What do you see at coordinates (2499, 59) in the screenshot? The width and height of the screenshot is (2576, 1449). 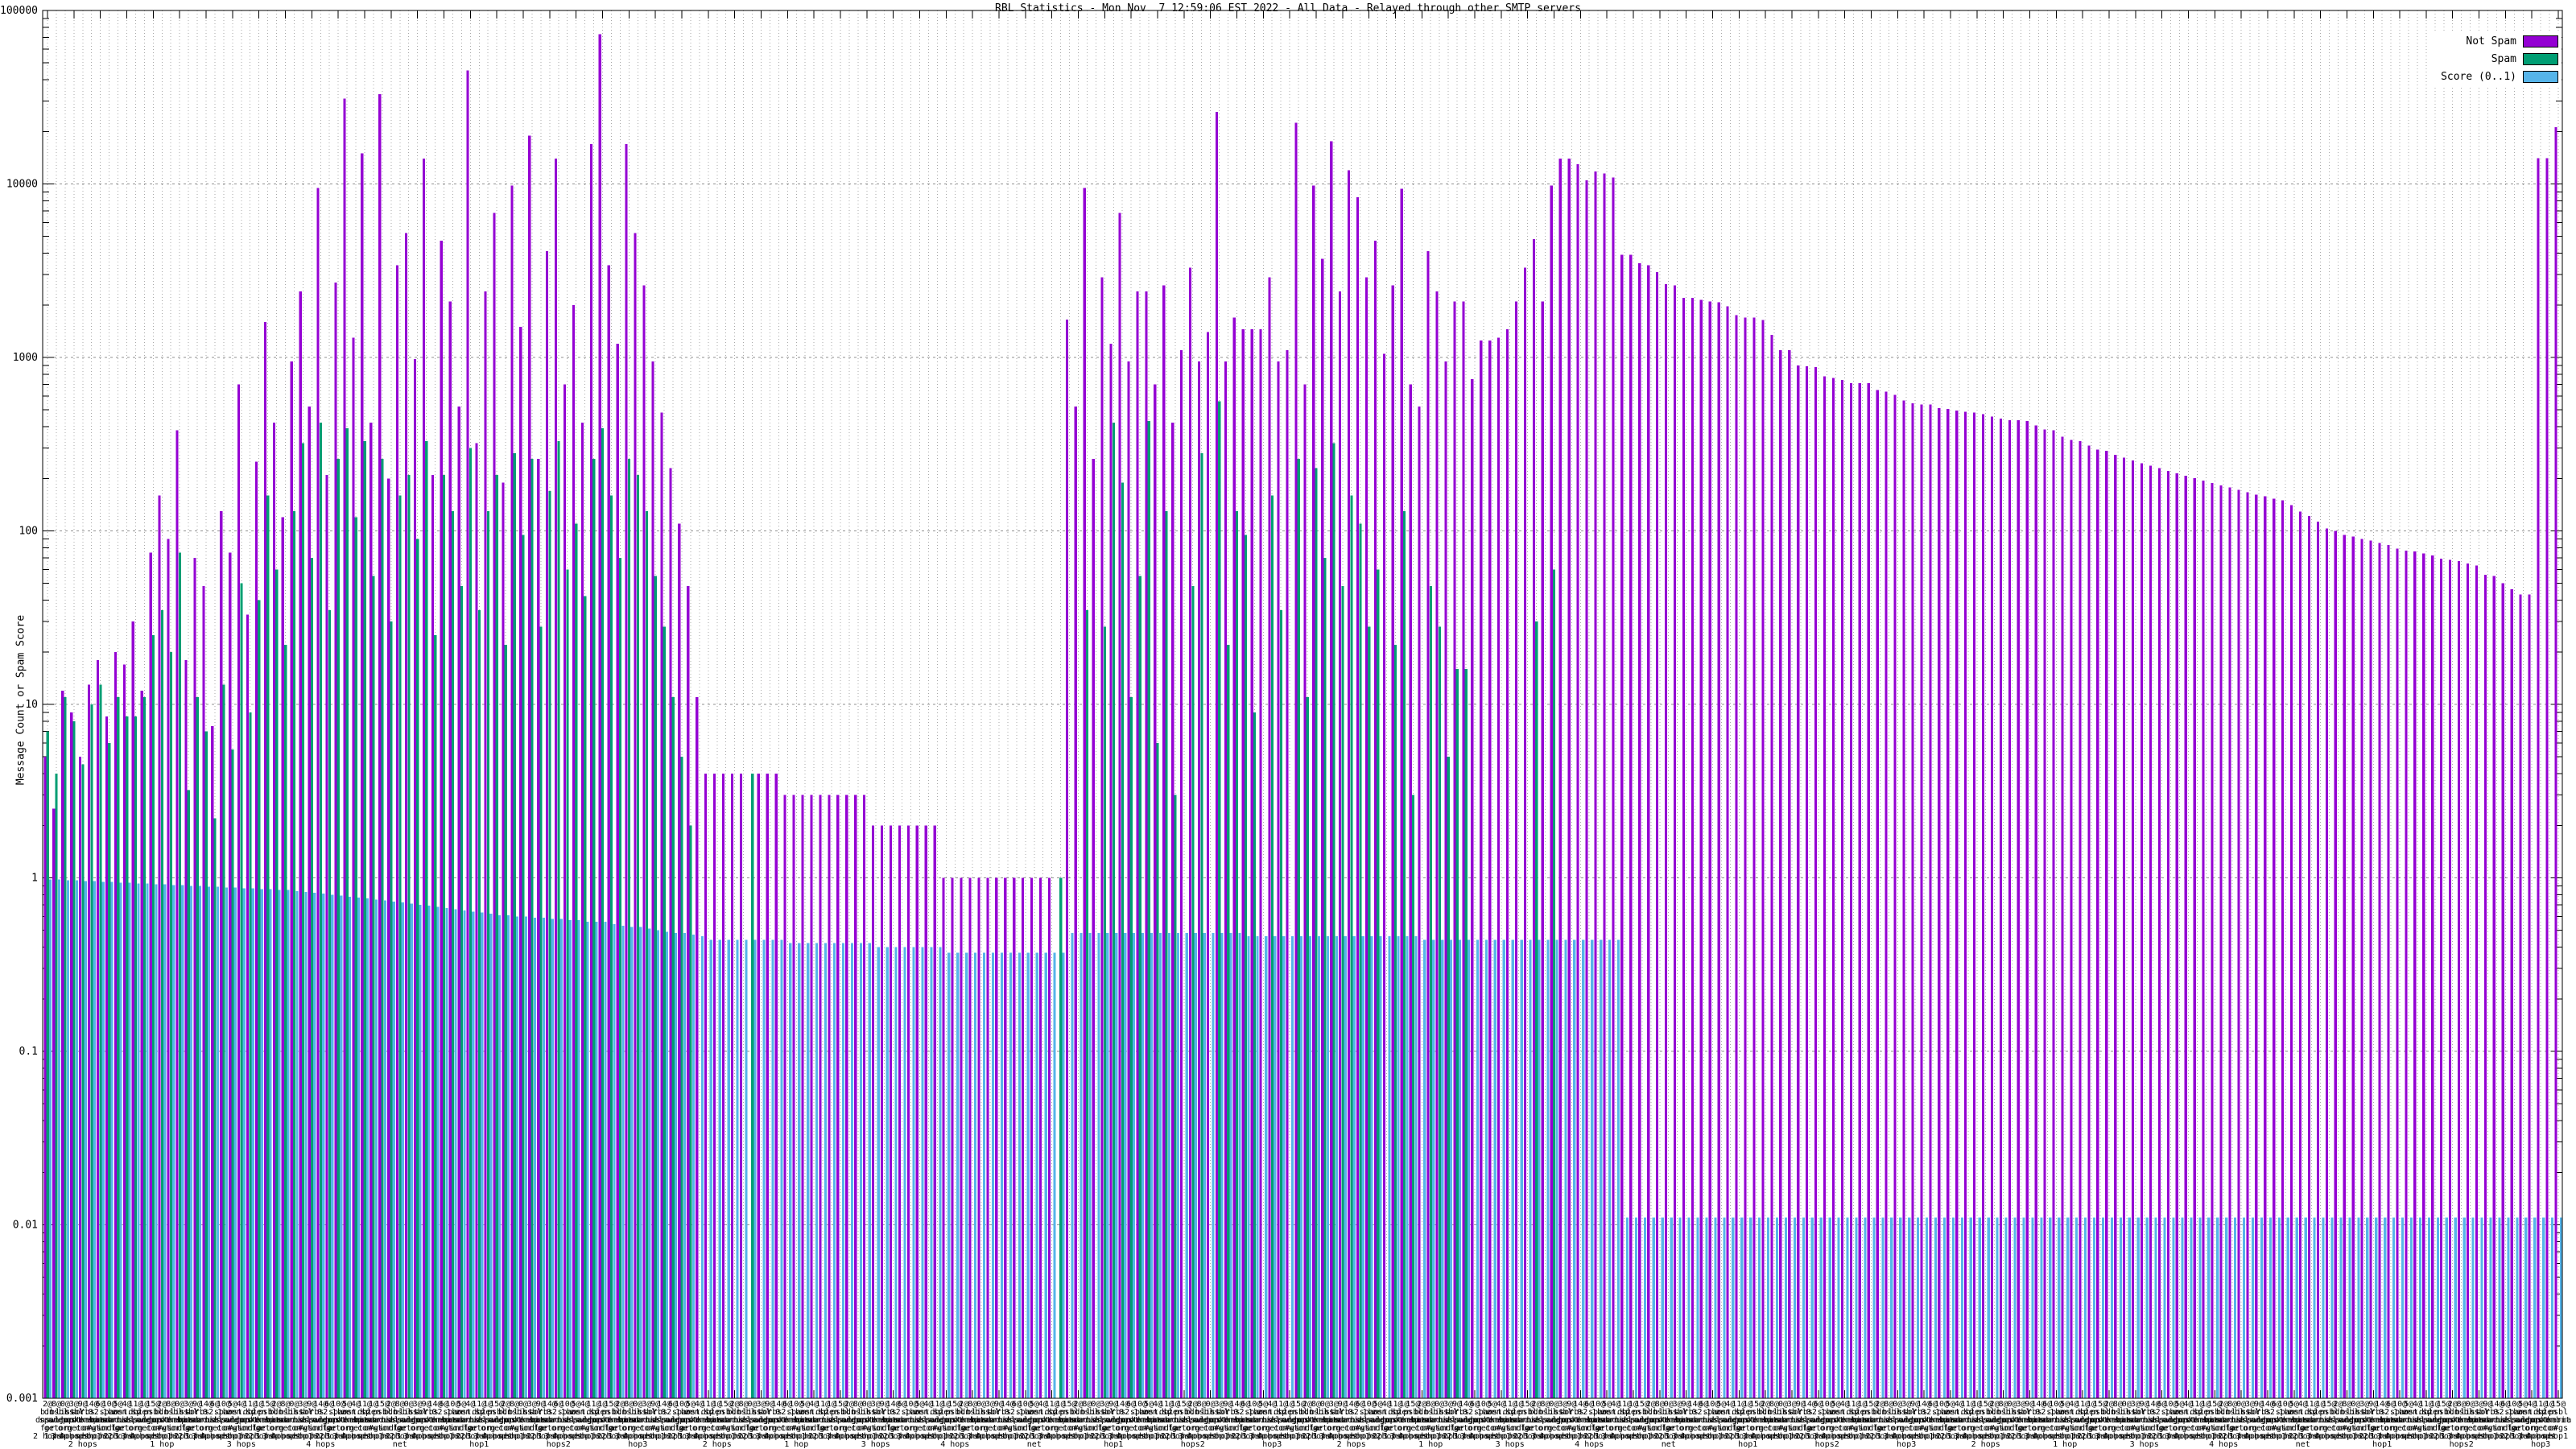 I see `legend-item-spam: Spam` at bounding box center [2499, 59].